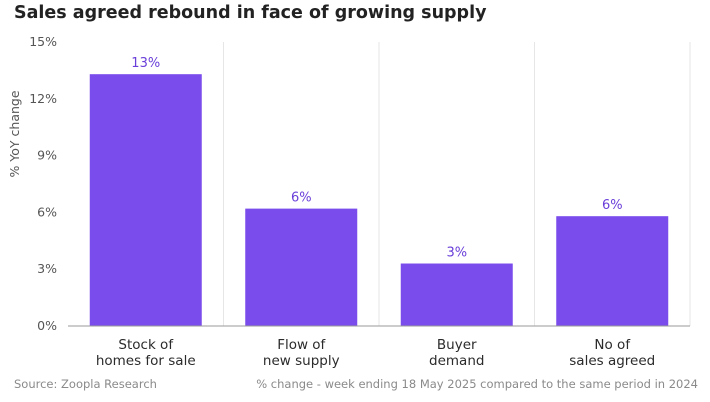  What do you see at coordinates (85, 384) in the screenshot?
I see `source-note: Source: Zoopla Research` at bounding box center [85, 384].